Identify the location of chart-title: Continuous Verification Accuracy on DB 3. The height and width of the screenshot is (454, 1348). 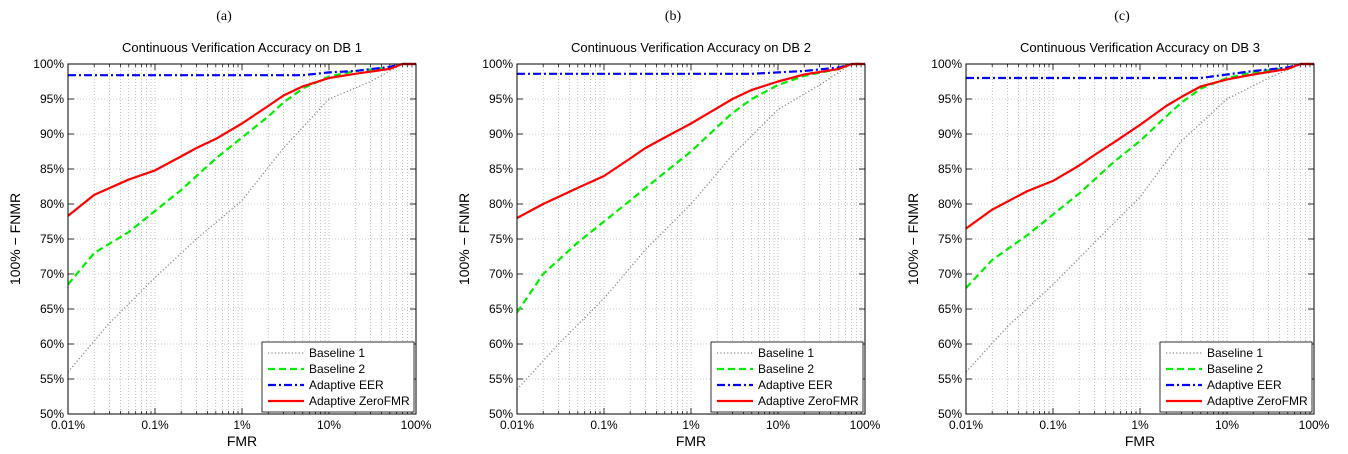
(1140, 47).